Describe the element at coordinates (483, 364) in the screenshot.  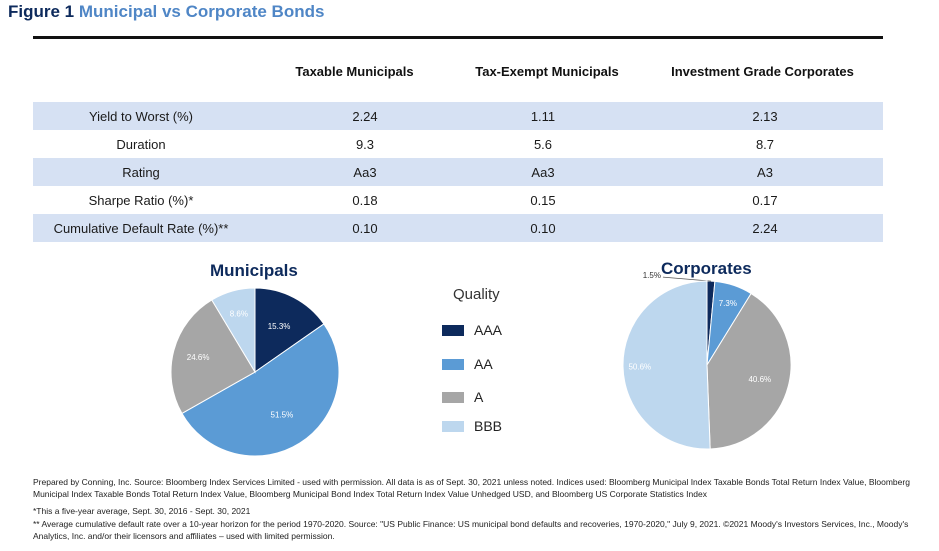
I see `legend-label: AA` at that location.